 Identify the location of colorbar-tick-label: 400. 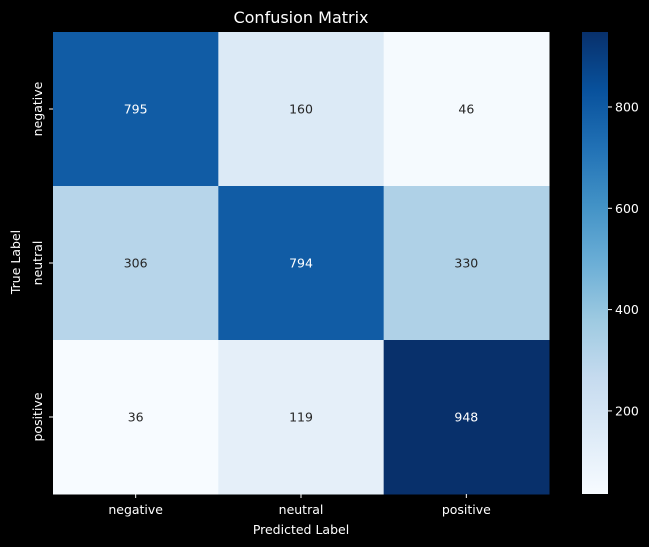
(627, 309).